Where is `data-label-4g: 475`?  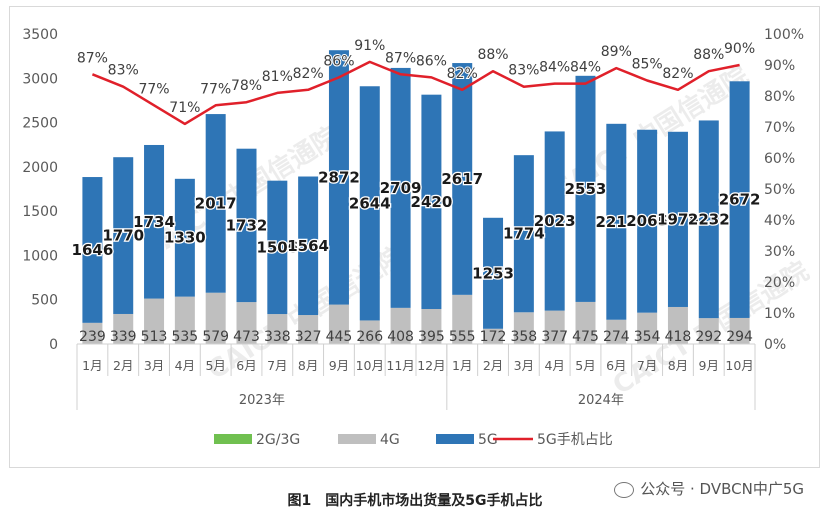
data-label-4g: 475 is located at coordinates (585, 337).